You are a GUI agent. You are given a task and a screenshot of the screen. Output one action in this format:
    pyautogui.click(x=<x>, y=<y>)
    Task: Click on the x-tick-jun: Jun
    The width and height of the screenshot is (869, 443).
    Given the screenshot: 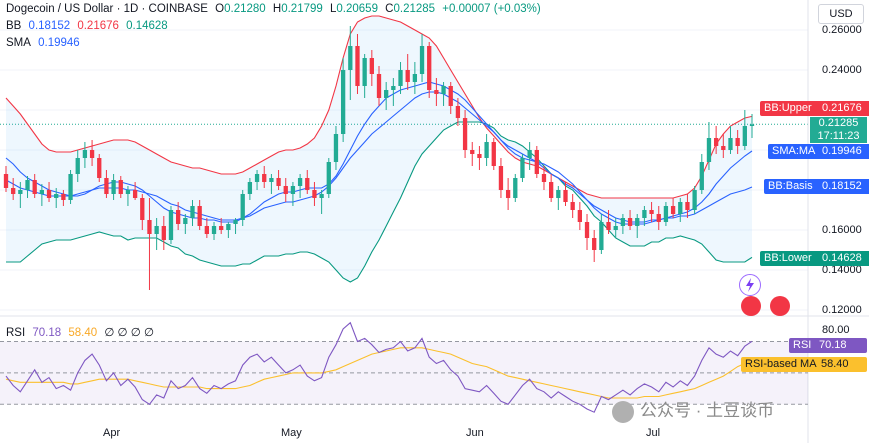 What is the action you would take?
    pyautogui.click(x=475, y=433)
    